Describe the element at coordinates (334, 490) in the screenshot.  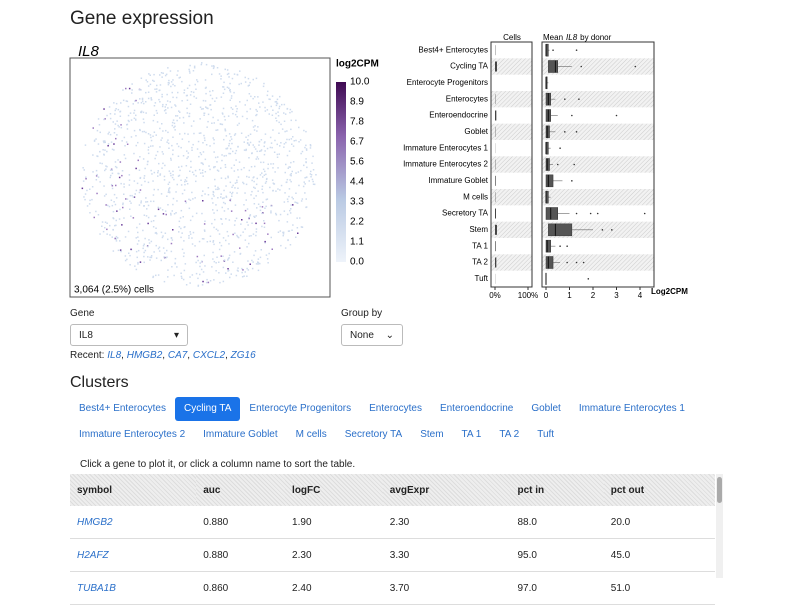
I see `column-header: logFC` at that location.